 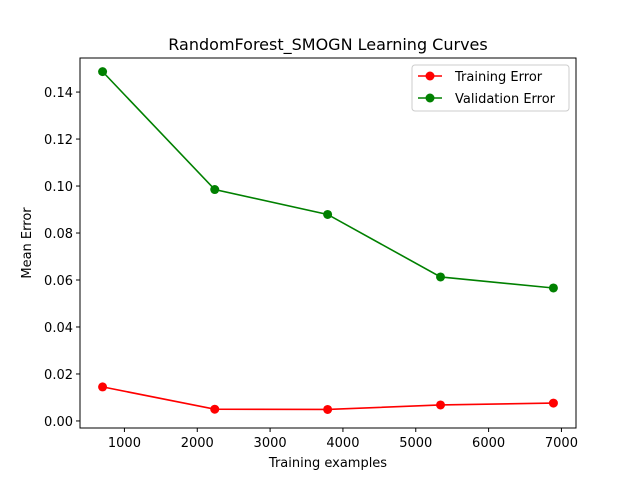 I want to click on x-tick-label: 7000, so click(x=561, y=443).